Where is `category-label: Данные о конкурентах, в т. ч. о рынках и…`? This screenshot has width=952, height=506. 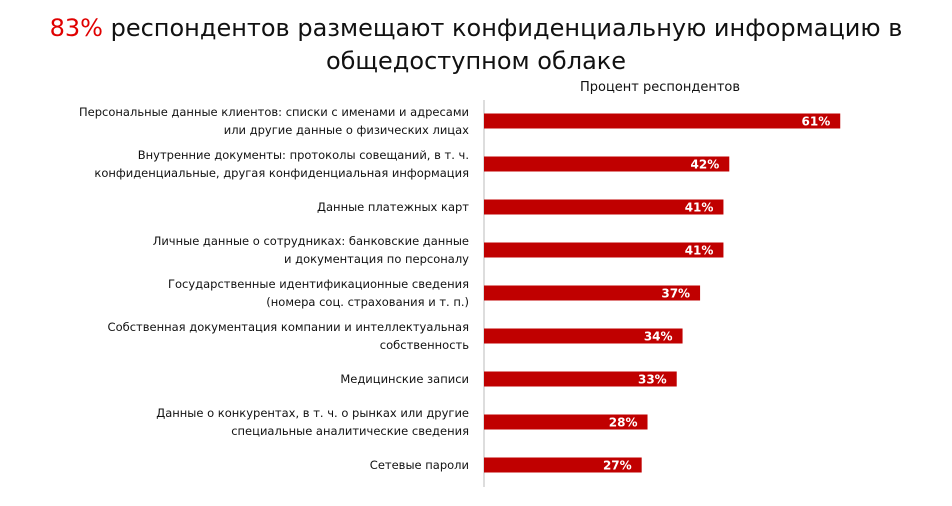 category-label: Данные о конкурентах, в т. ч. о рынках и… is located at coordinates (312, 422).